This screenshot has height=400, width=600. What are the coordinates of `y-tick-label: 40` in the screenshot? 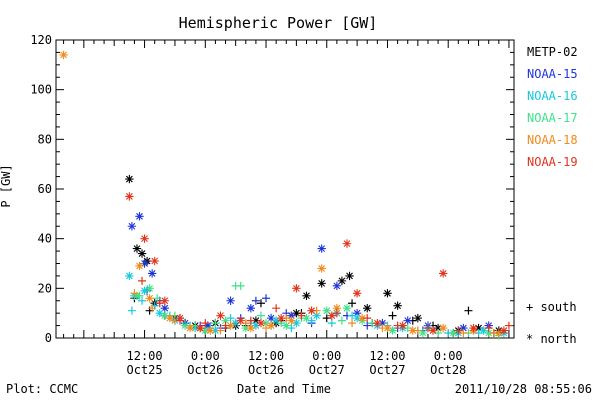 It's located at (45, 239).